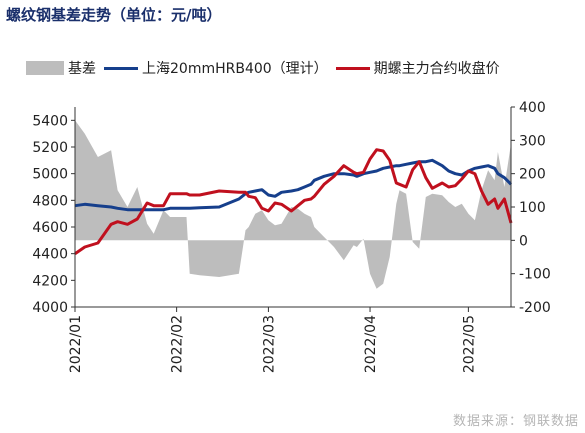  What do you see at coordinates (82, 69) in the screenshot?
I see `legend-label-basis: 基差` at bounding box center [82, 69].